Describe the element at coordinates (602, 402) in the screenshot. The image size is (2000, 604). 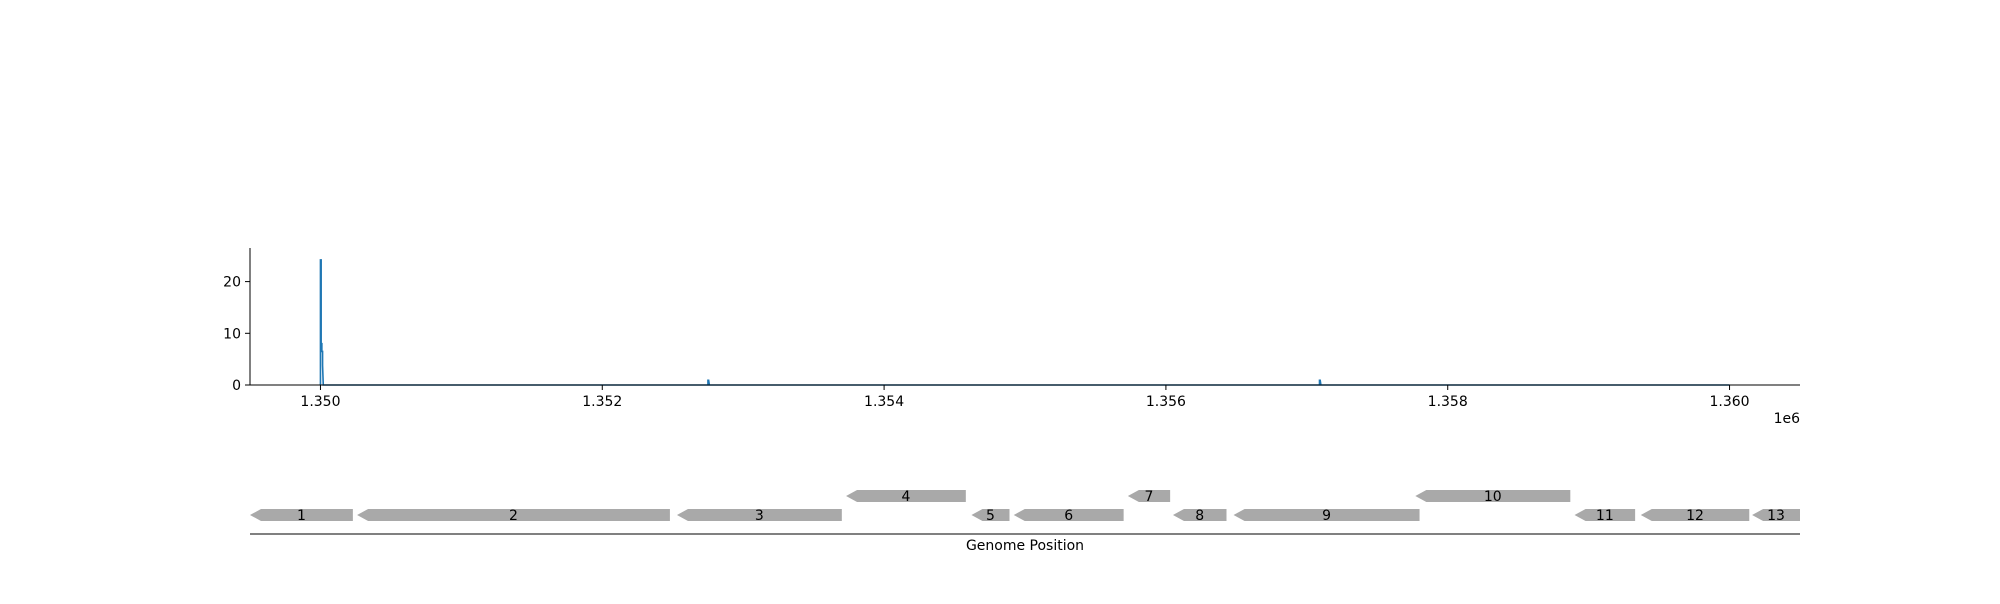
I see `x-tick-label: 1.352` at that location.